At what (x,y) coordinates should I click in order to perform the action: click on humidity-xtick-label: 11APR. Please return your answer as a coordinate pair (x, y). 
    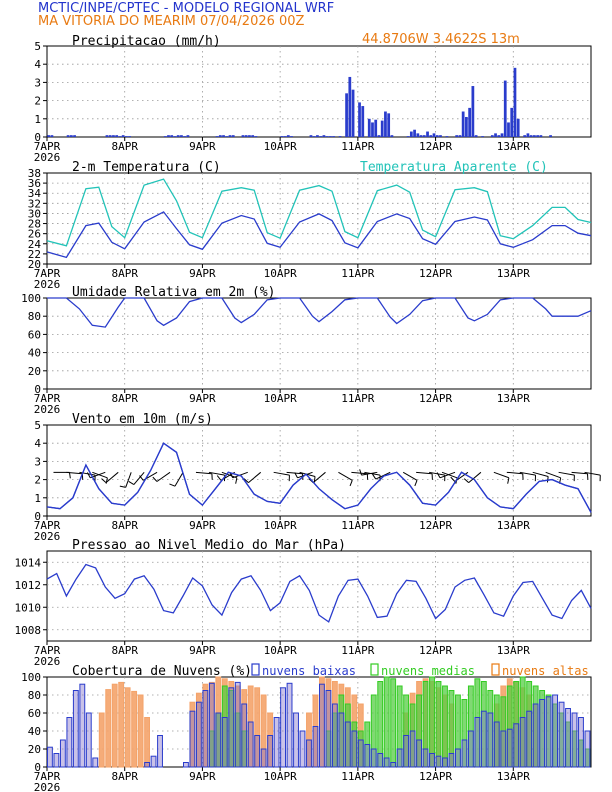
    Looking at the image, I should click on (357, 398).